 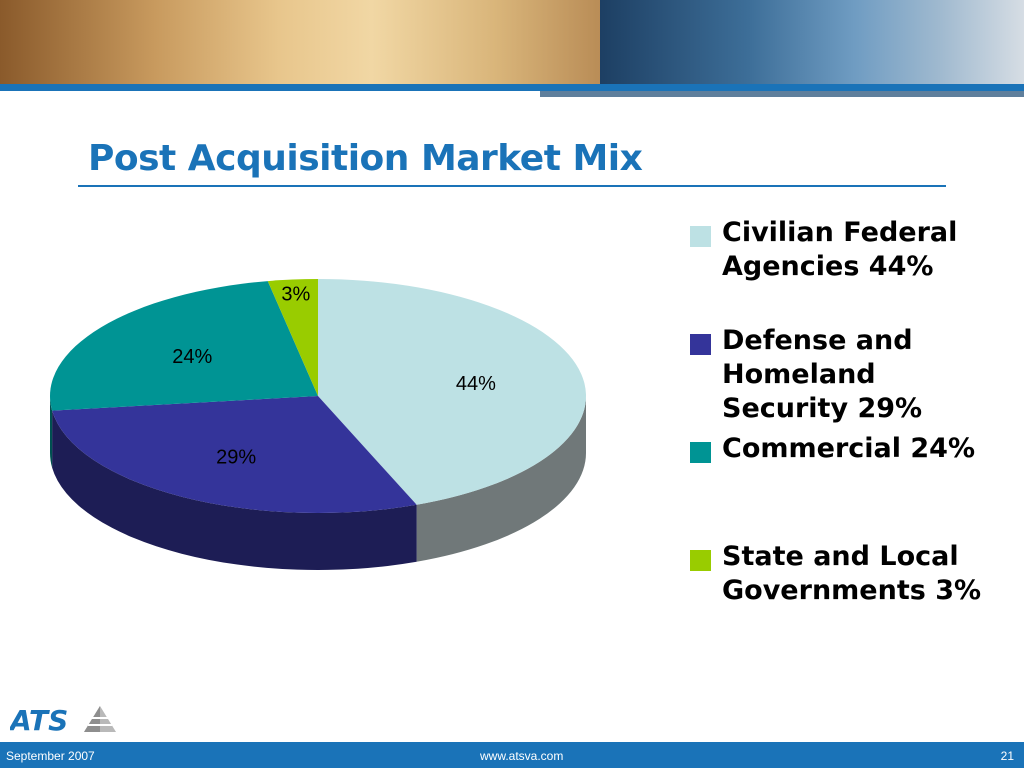 What do you see at coordinates (522, 756) in the screenshot?
I see `footer-url: www.atsva.com` at bounding box center [522, 756].